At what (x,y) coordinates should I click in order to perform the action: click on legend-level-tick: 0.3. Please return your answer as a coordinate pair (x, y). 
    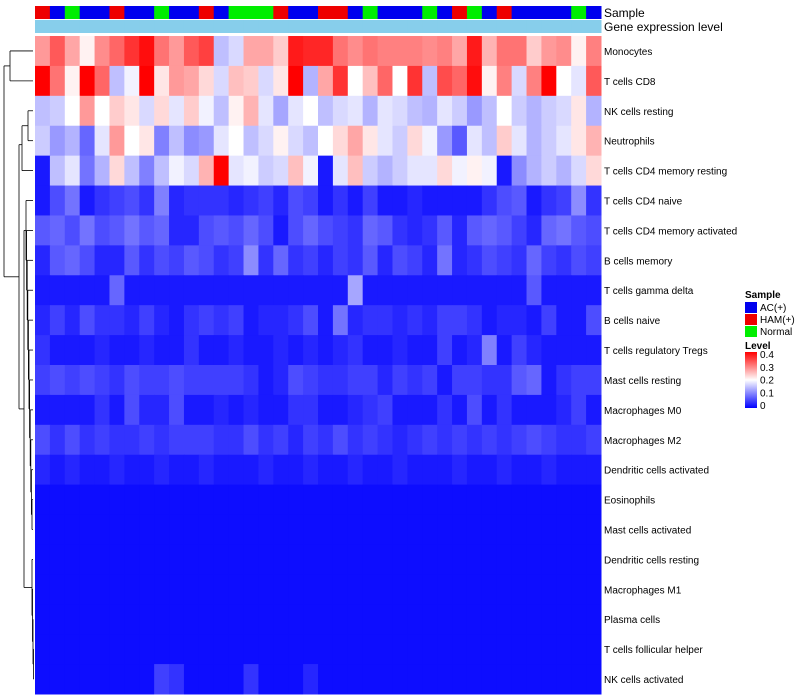
    Looking at the image, I should click on (767, 368).